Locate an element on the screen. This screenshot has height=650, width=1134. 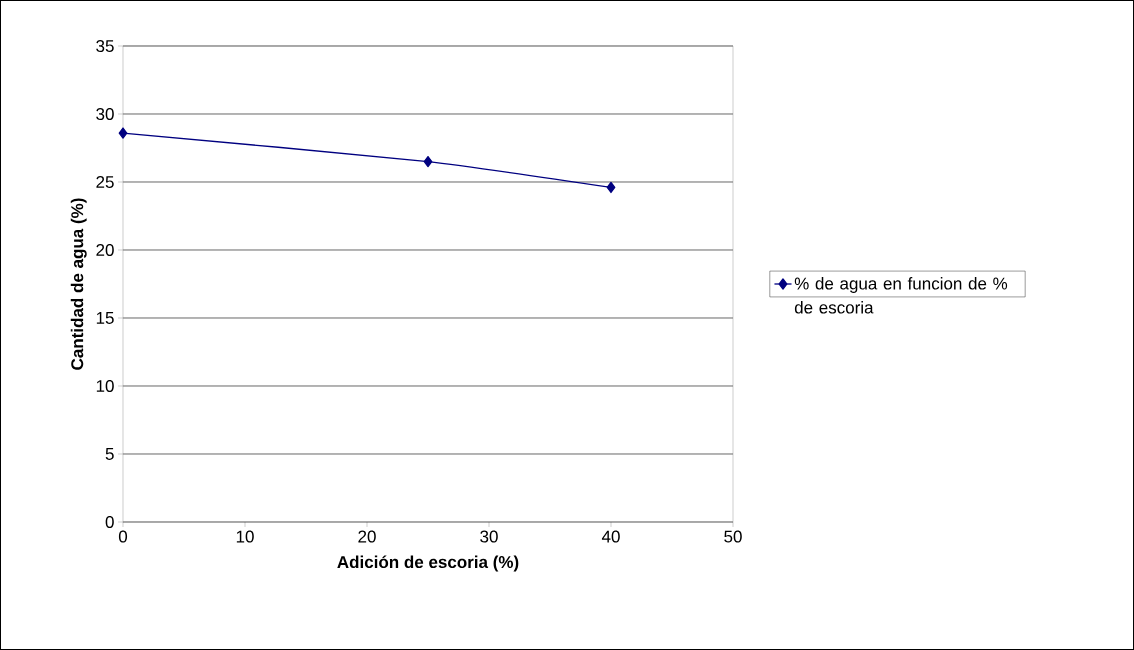
y-tick-label: 5 is located at coordinates (109, 454).